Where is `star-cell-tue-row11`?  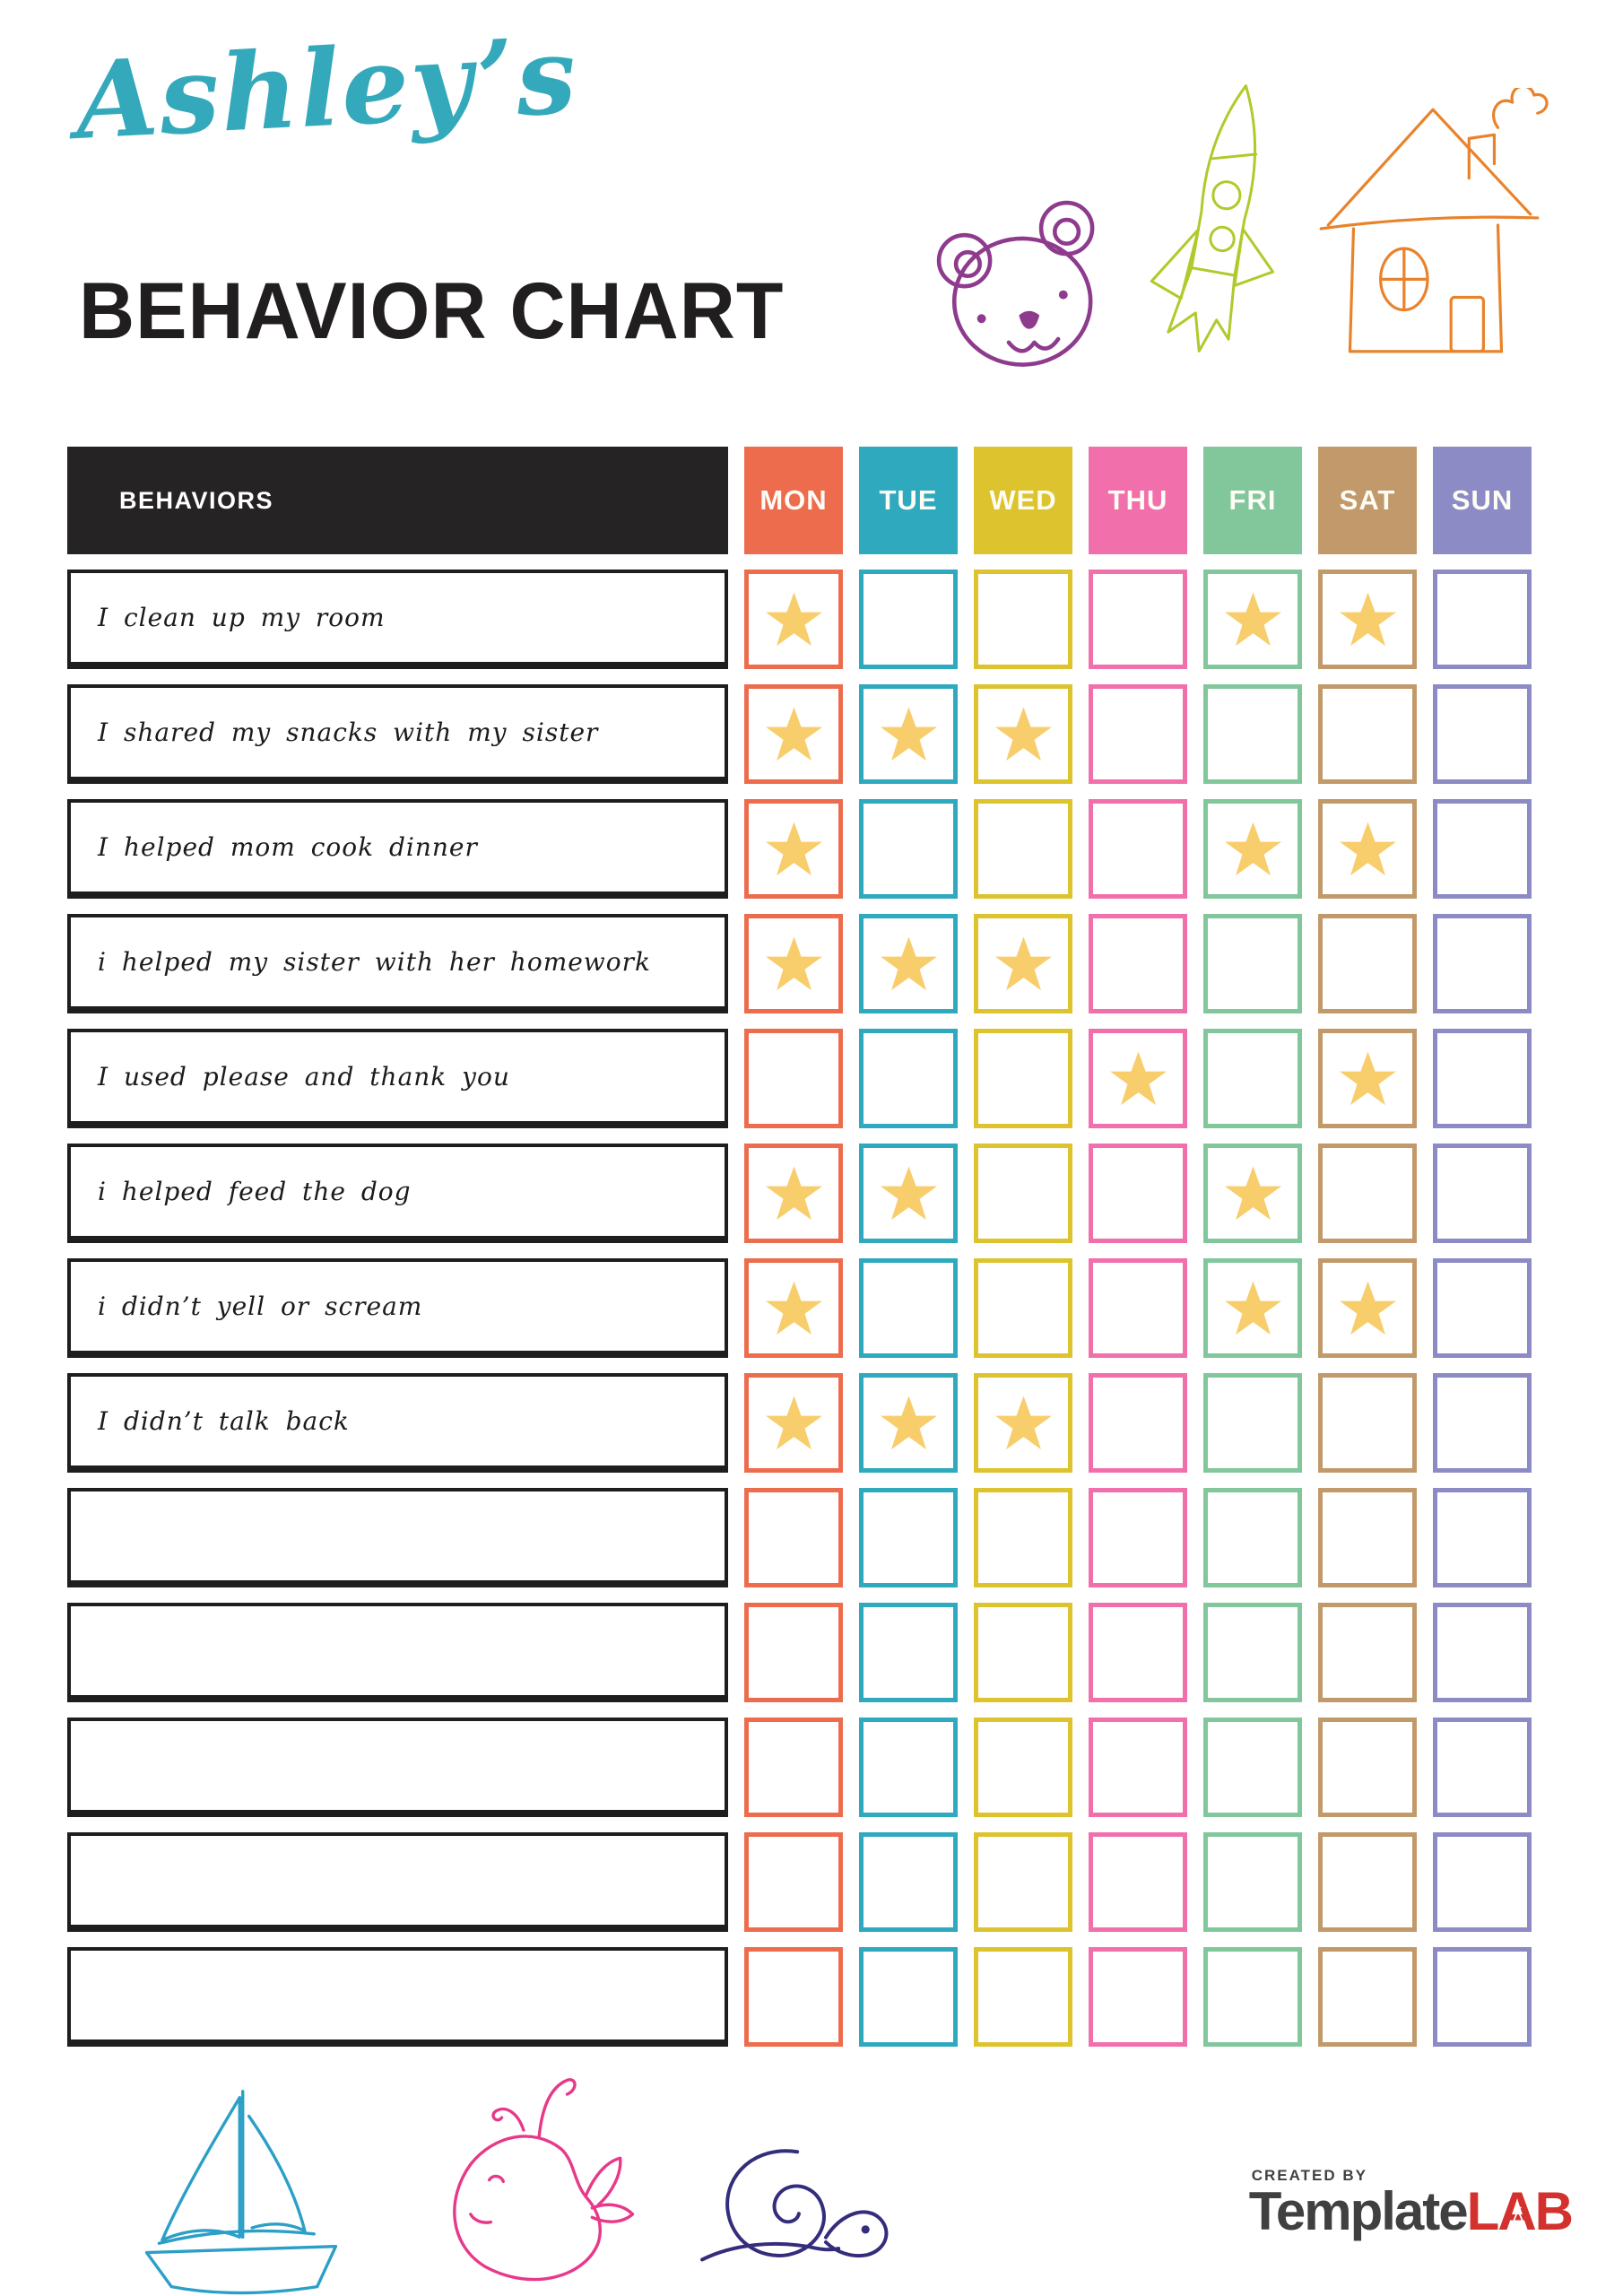
star-cell-tue-row11 is located at coordinates (908, 1767).